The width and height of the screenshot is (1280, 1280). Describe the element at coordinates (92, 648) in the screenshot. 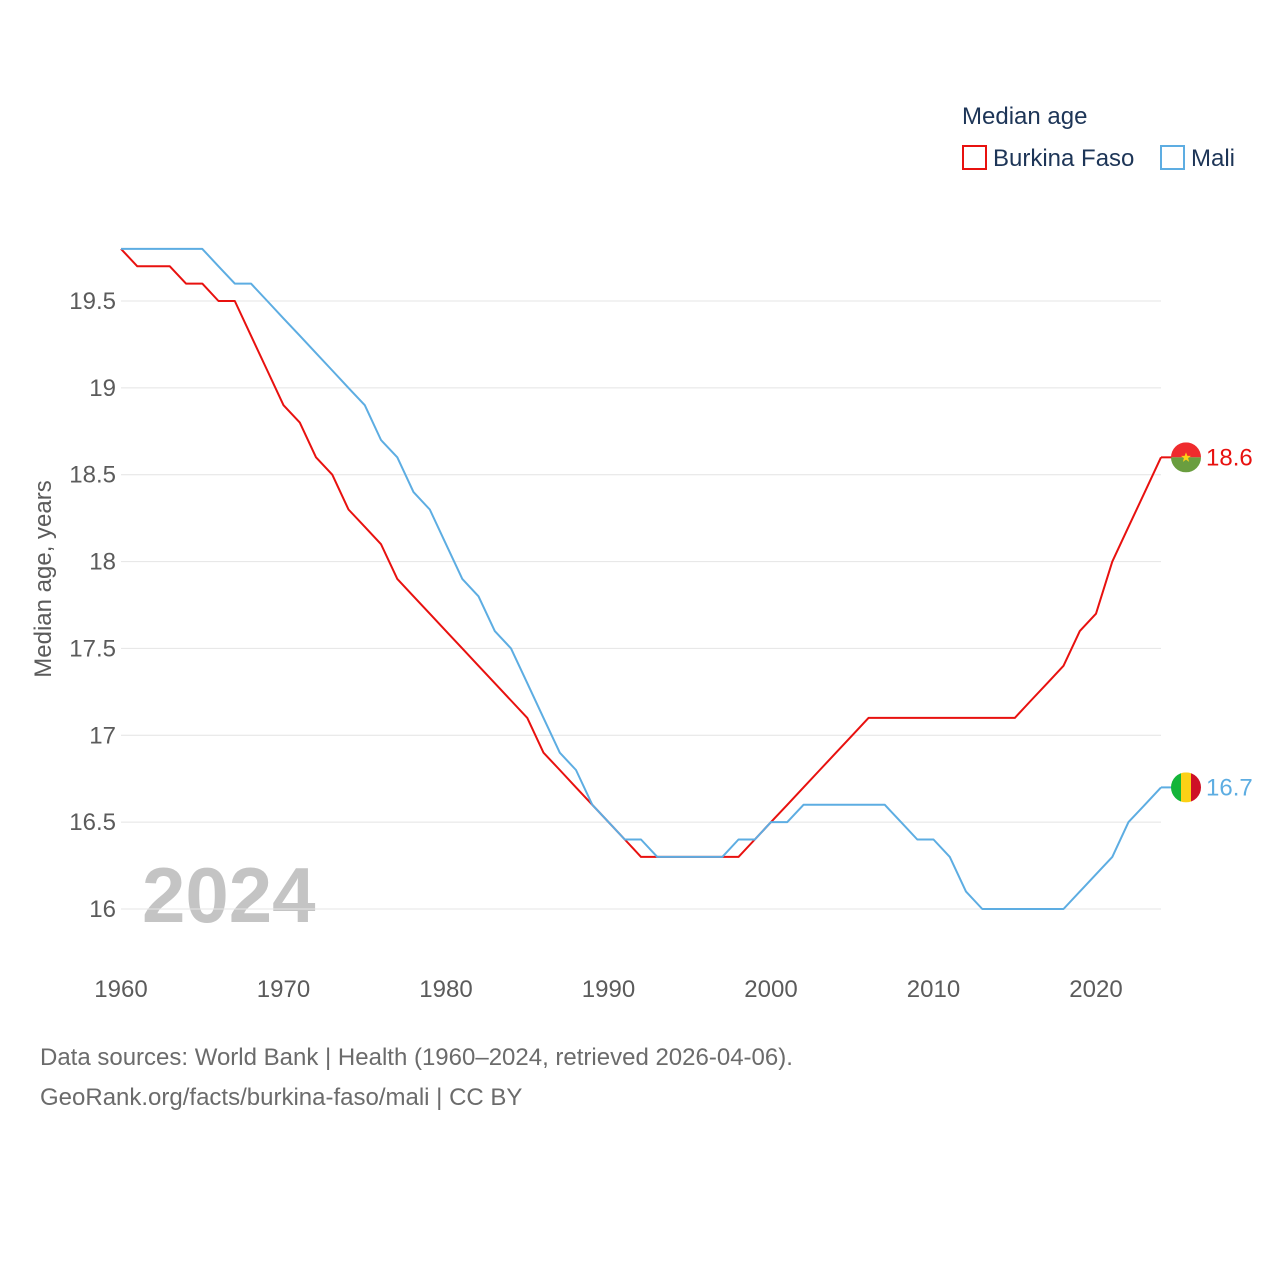

I see `y-tick-label: 17.5` at that location.